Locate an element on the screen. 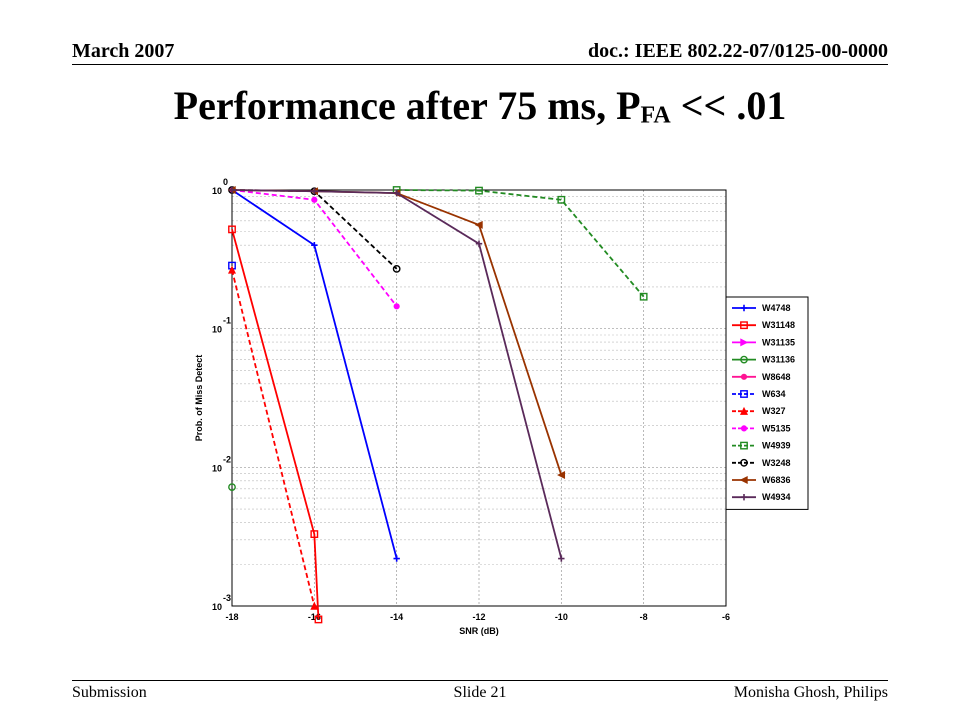 Image resolution: width=960 pixels, height=720 pixels. legend-marker-w31135 is located at coordinates (744, 342).